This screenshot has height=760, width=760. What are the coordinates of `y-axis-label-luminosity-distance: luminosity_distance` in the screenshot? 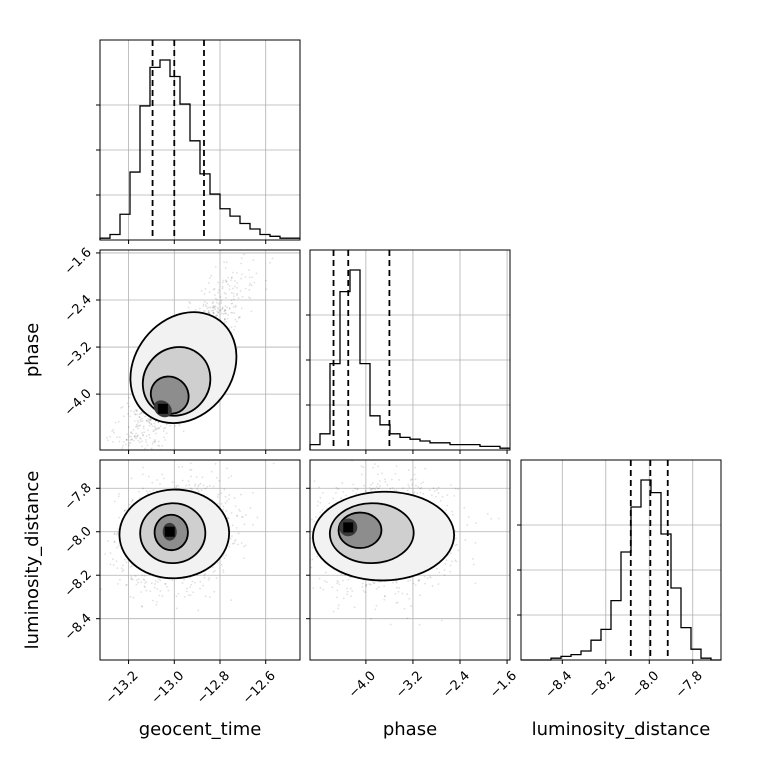 It's located at (32, 560).